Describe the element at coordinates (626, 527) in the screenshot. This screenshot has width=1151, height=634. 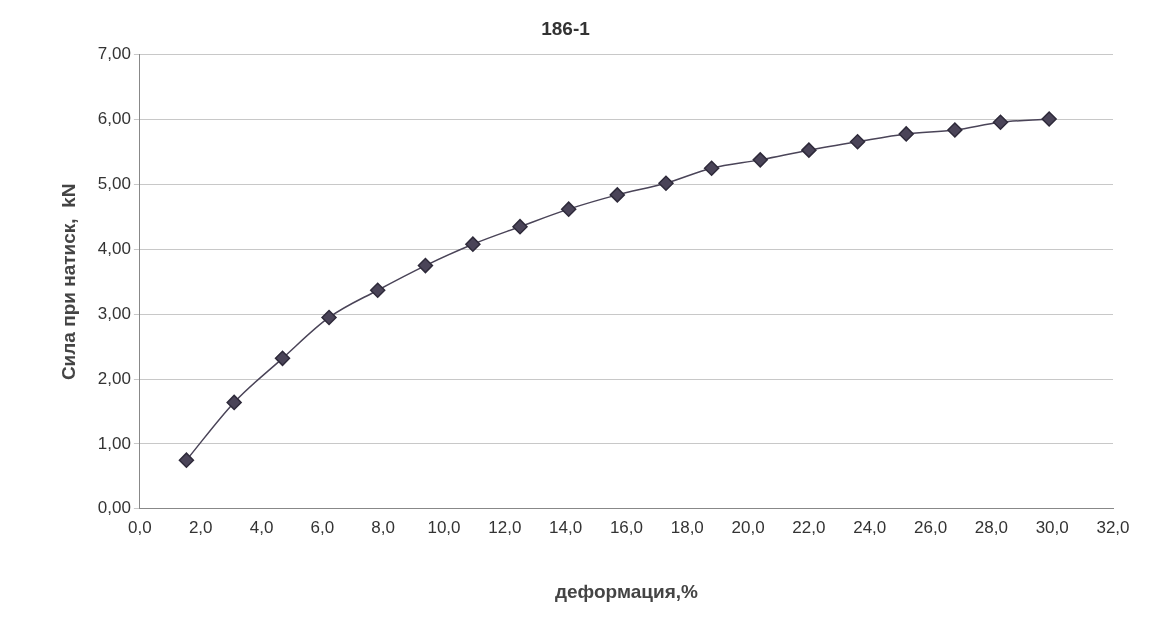
I see `x-tick-label: 16,0` at that location.